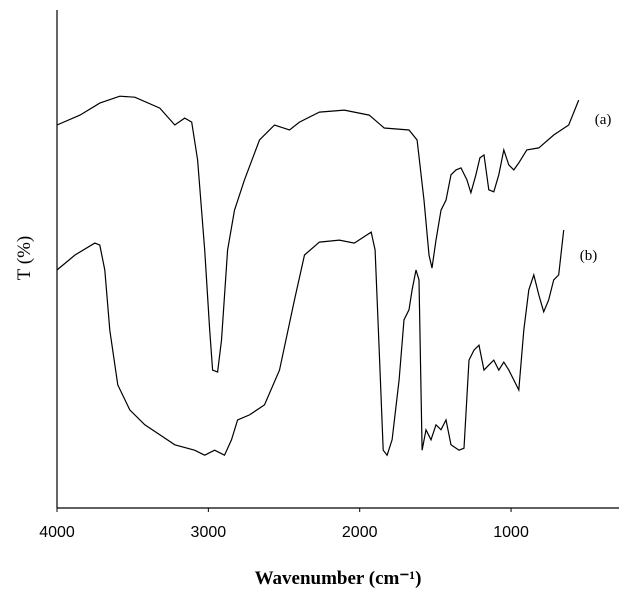  Describe the element at coordinates (57, 532) in the screenshot. I see `x-tick-label: 4000` at that location.